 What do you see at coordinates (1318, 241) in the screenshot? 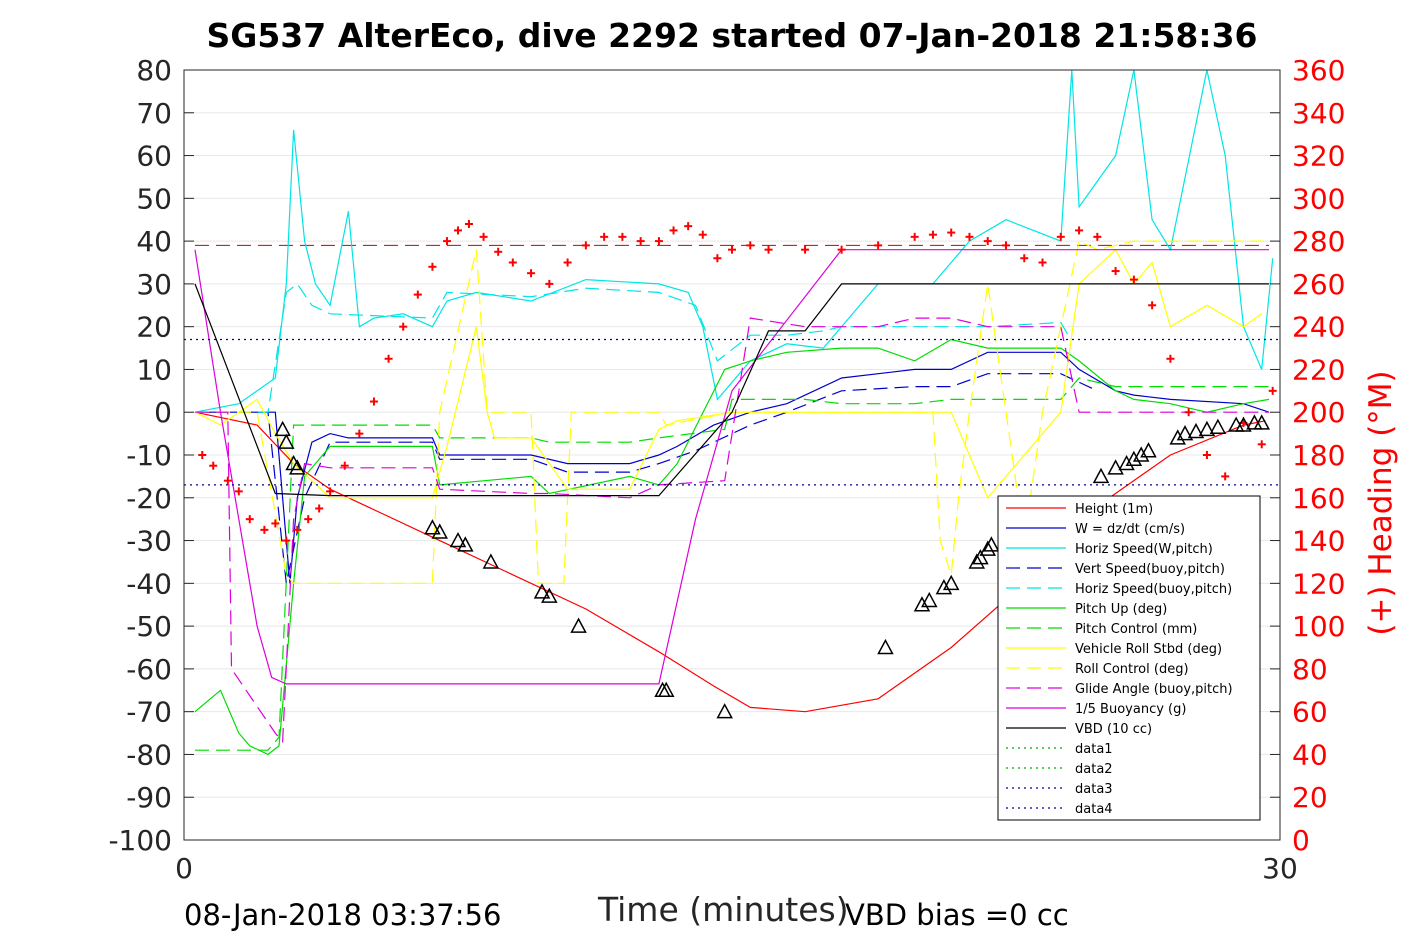
I see `y-tick-label-right: 280` at bounding box center [1318, 241].